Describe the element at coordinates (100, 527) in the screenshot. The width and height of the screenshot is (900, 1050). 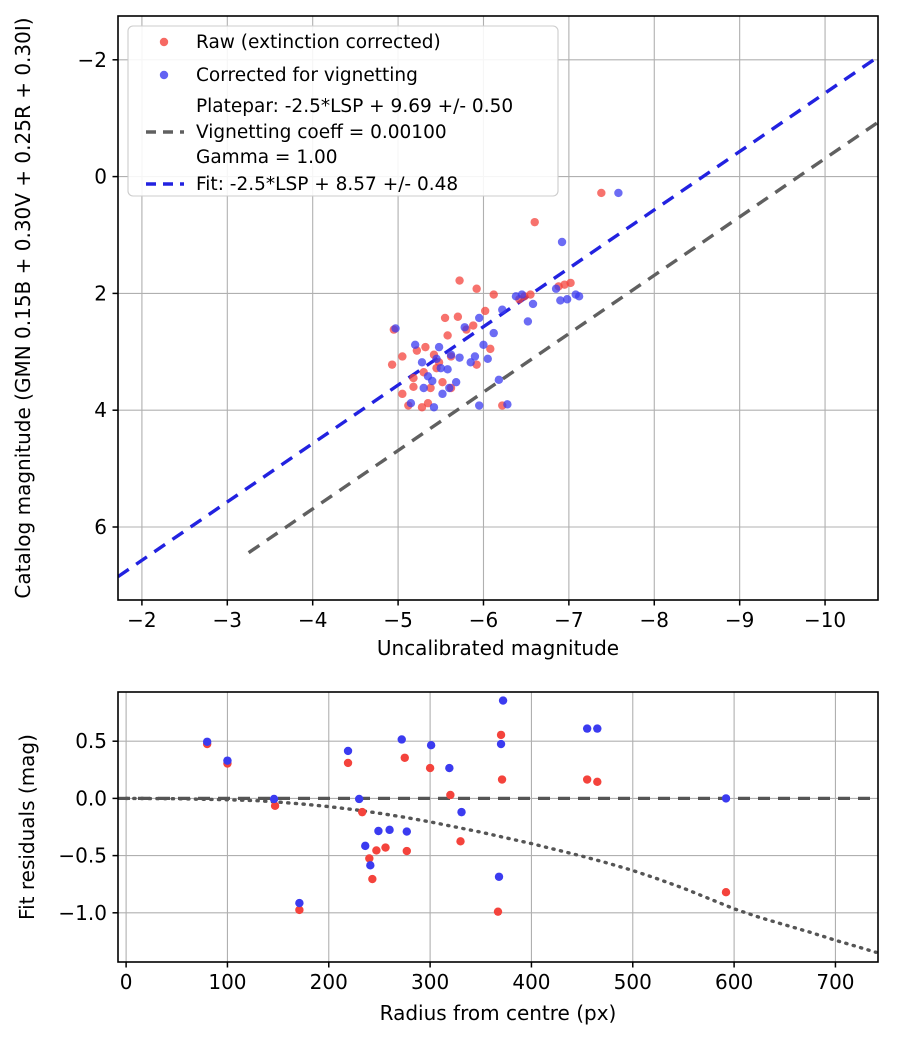
I see `ytick-label: 6` at that location.